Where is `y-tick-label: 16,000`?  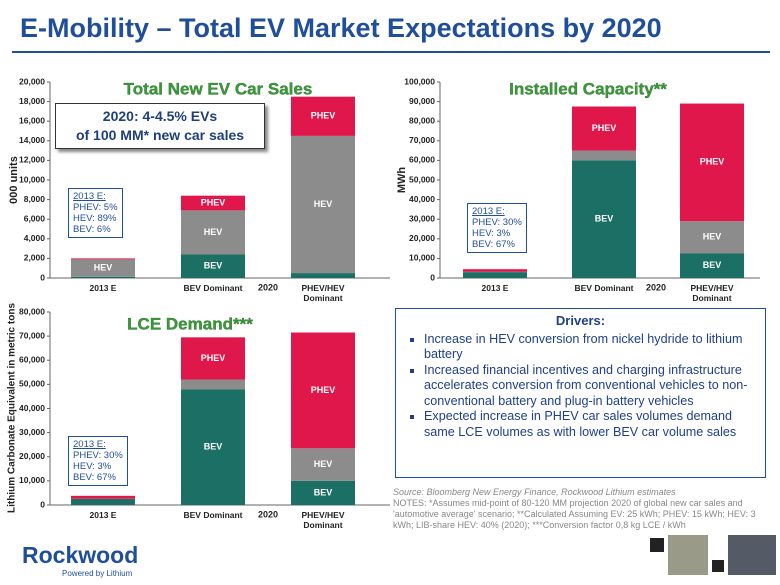 y-tick-label: 16,000 is located at coordinates (32, 120).